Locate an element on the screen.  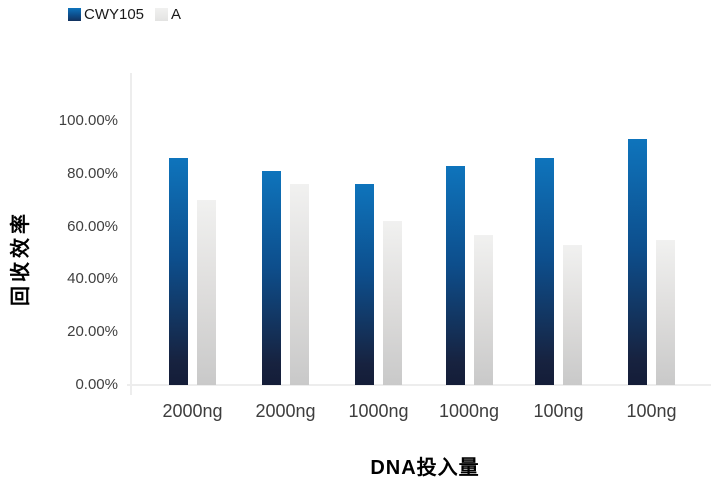
y-axis-line is located at coordinates (131, 234).